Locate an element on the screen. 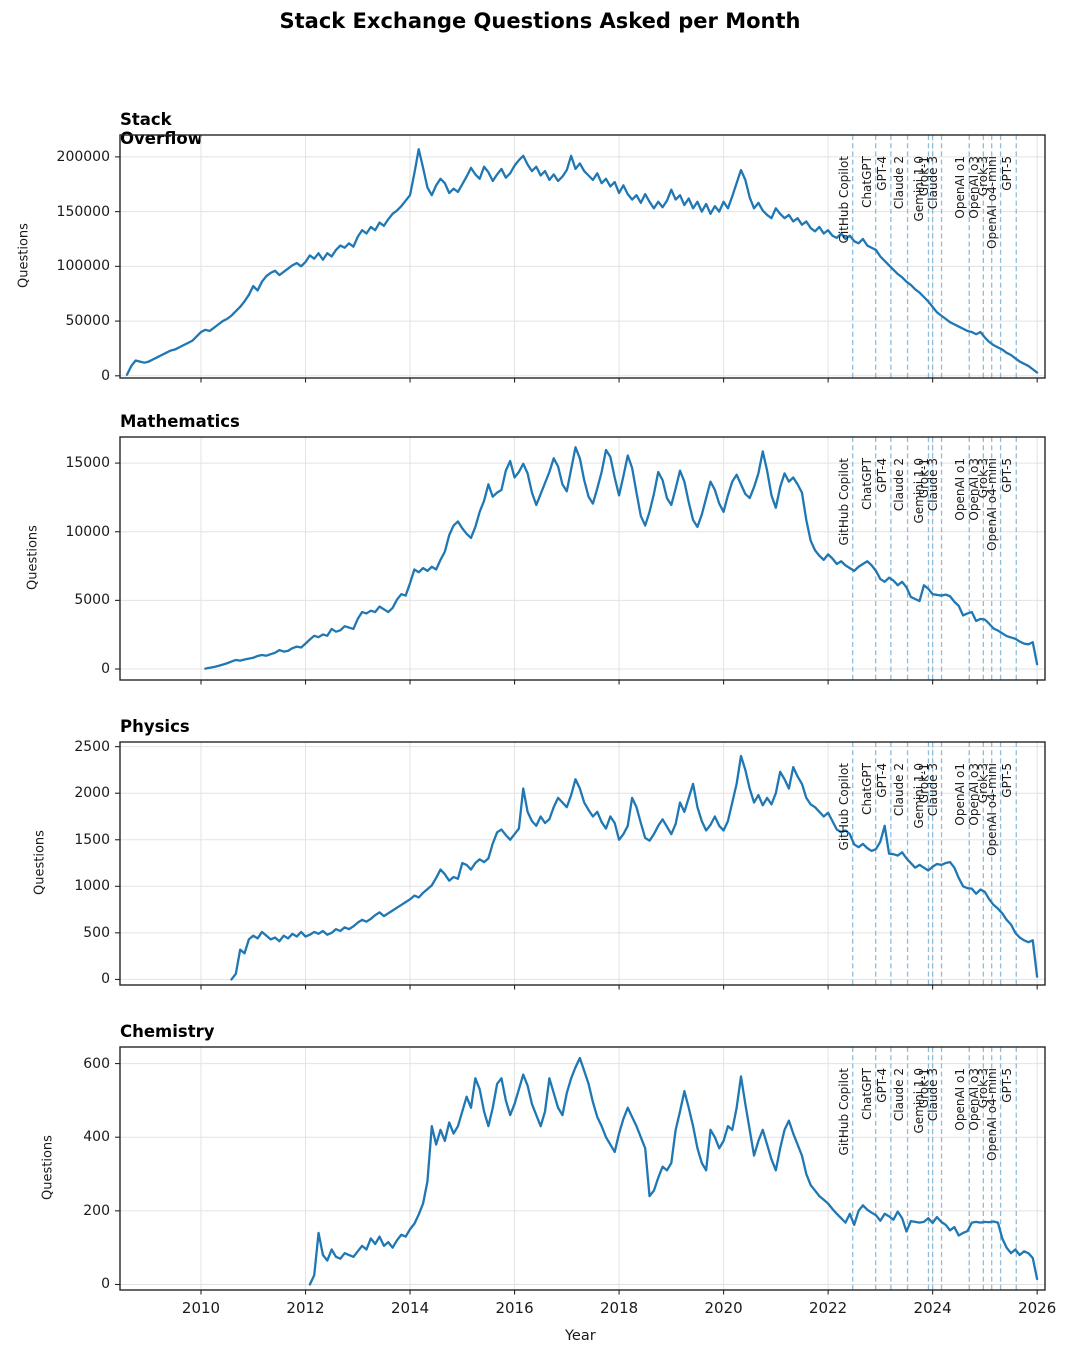 The height and width of the screenshot is (1365, 1080). y-tick-label: 150000 is located at coordinates (83, 211).